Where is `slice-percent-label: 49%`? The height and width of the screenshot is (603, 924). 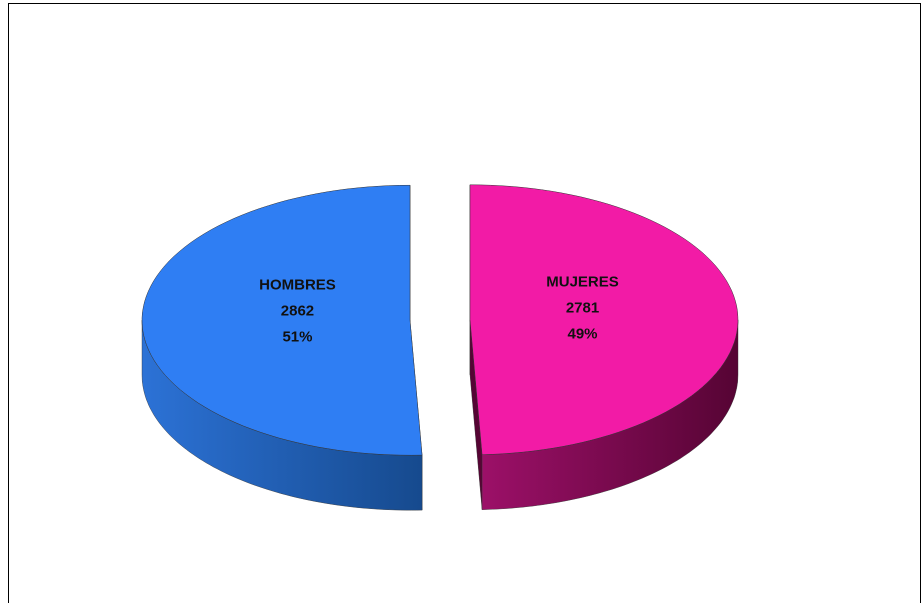
slice-percent-label: 49% is located at coordinates (583, 333).